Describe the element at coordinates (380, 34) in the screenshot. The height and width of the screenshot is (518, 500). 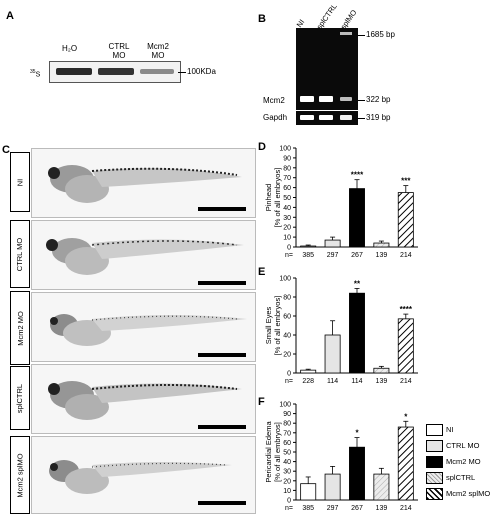
I see `size-label-1685: 1685 bp` at that location.